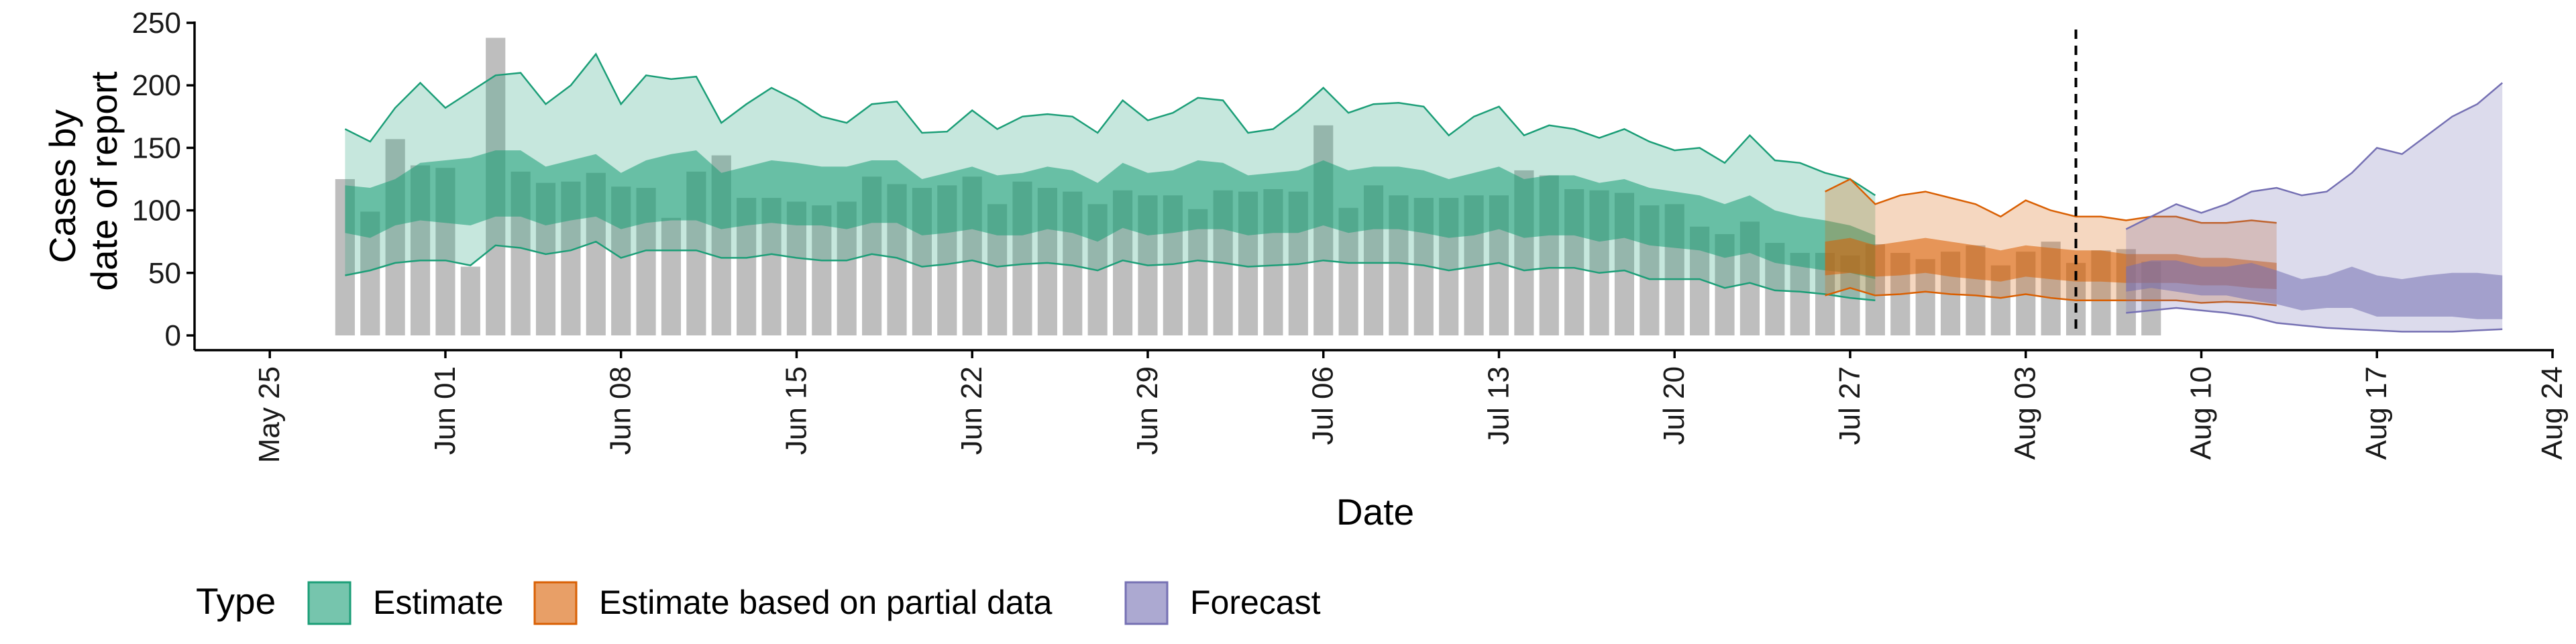  What do you see at coordinates (1849, 405) in the screenshot?
I see `x-tick-label: Jul 27` at bounding box center [1849, 405].